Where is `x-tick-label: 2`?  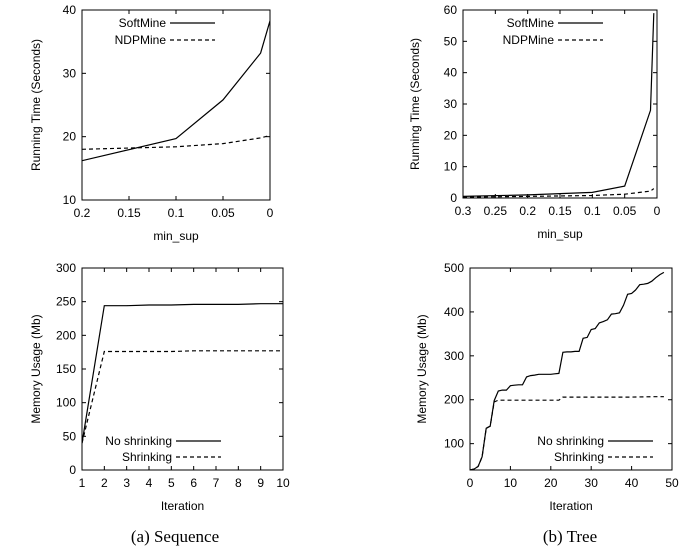
x-tick-label: 2 is located at coordinates (104, 483).